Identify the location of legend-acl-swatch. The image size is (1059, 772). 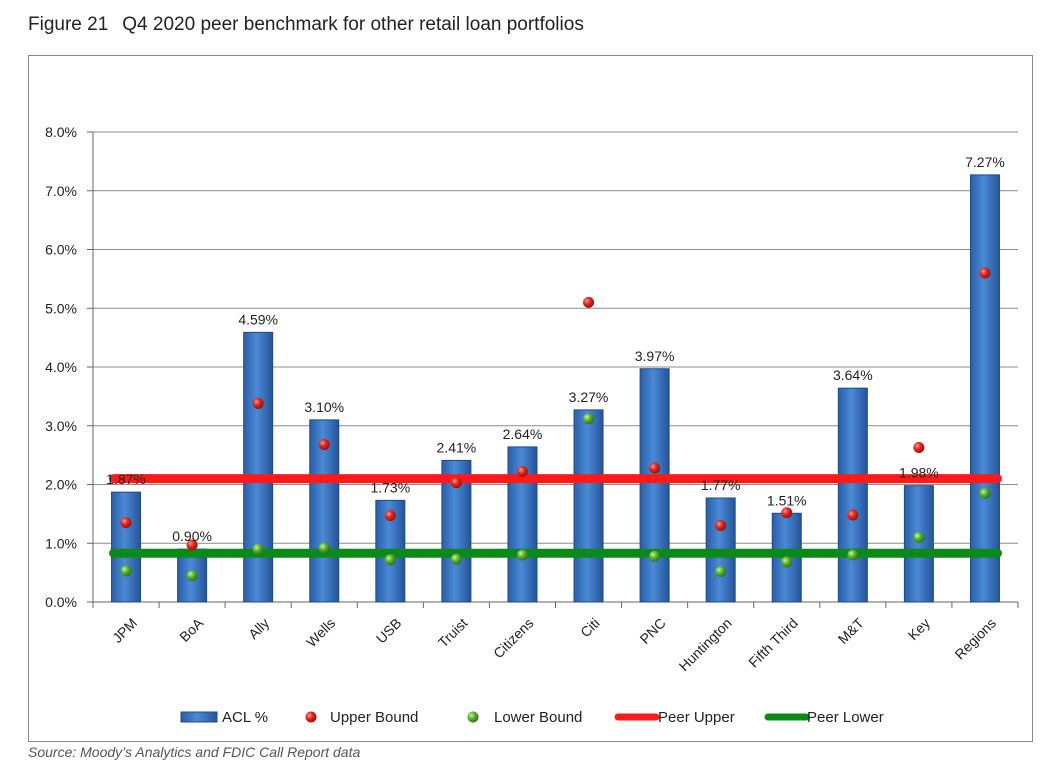
(199, 717).